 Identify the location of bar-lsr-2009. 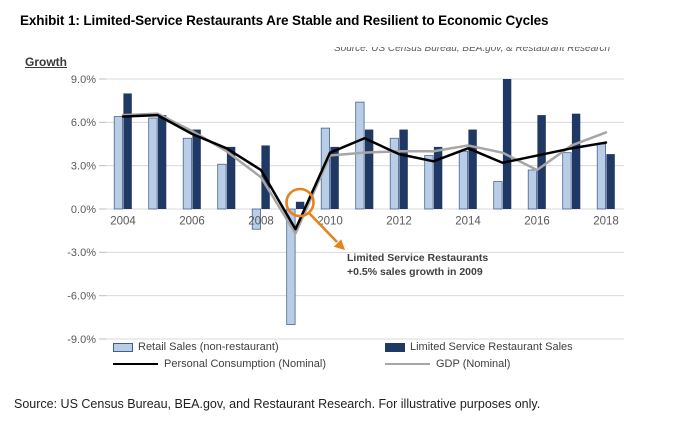
(300, 205).